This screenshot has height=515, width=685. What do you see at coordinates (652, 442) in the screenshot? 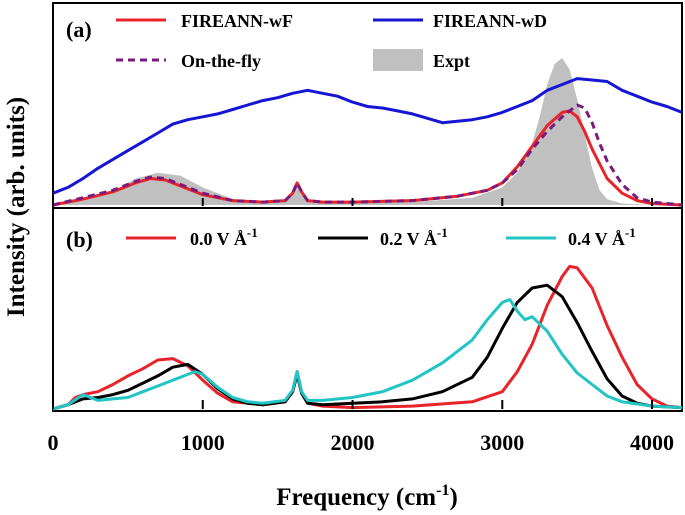
I see `x-tick-label-4000: 4000` at bounding box center [652, 442].